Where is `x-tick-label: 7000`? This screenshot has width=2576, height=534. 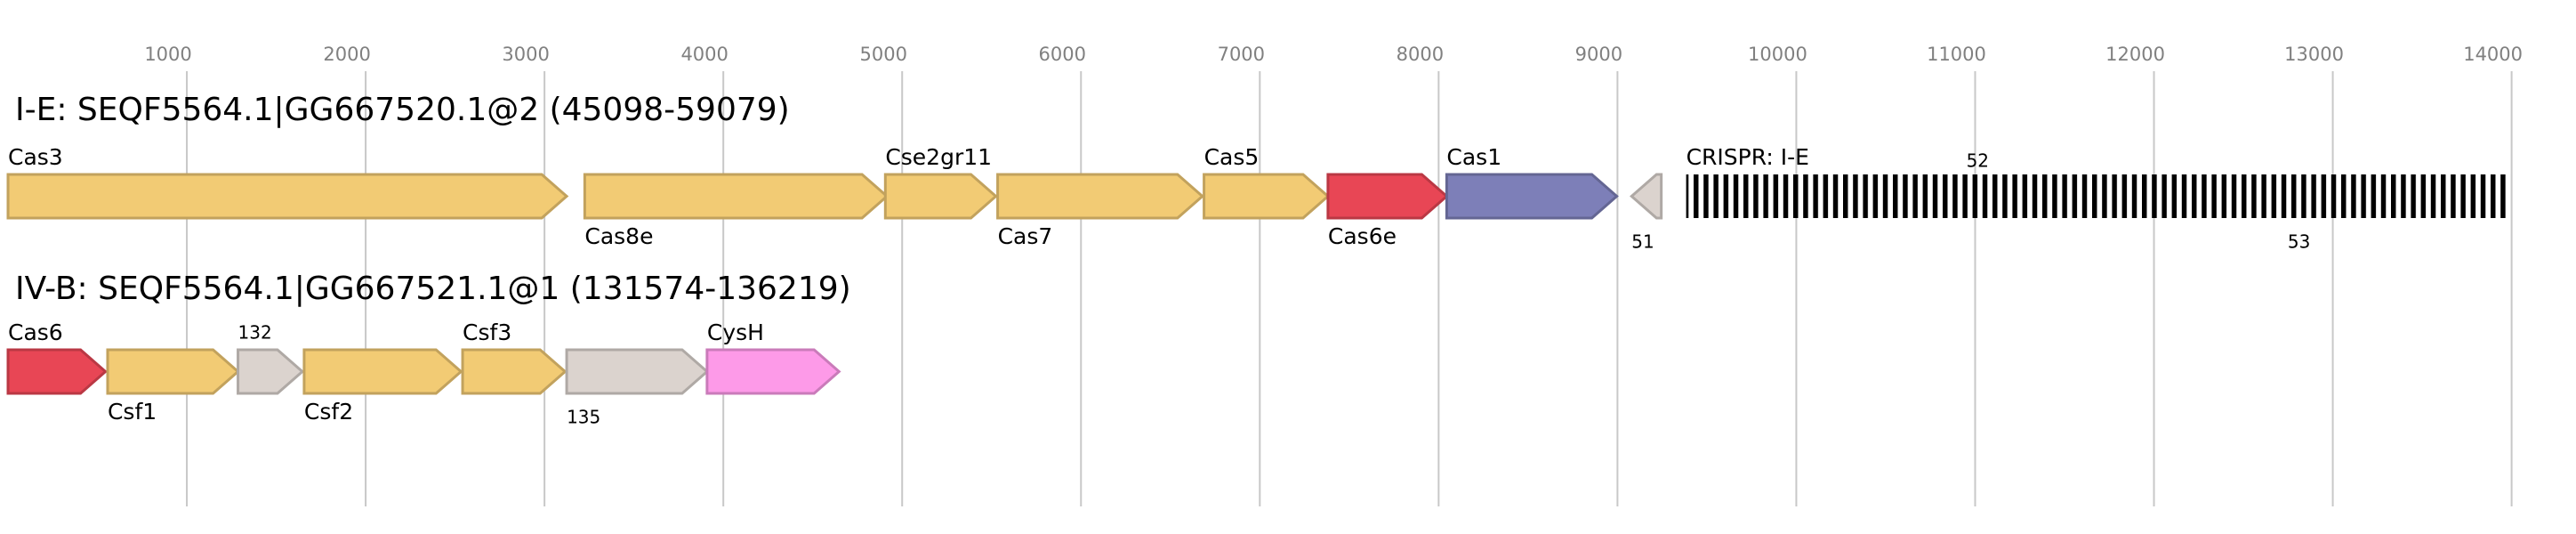 x-tick-label: 7000 is located at coordinates (1241, 54).